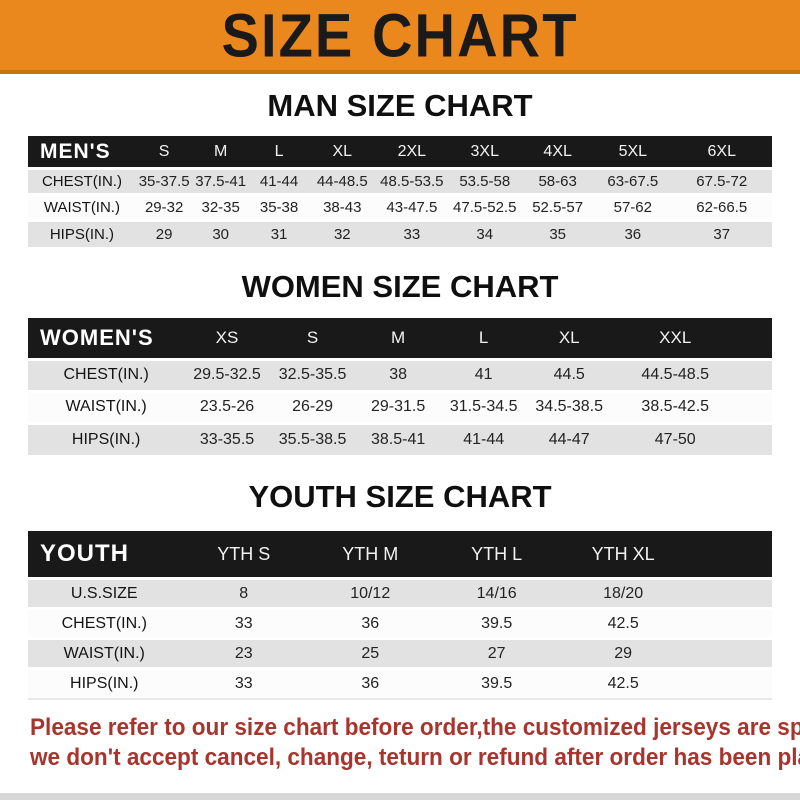  What do you see at coordinates (312, 438) in the screenshot?
I see `size-value-cell: 35.5-38.5` at bounding box center [312, 438].